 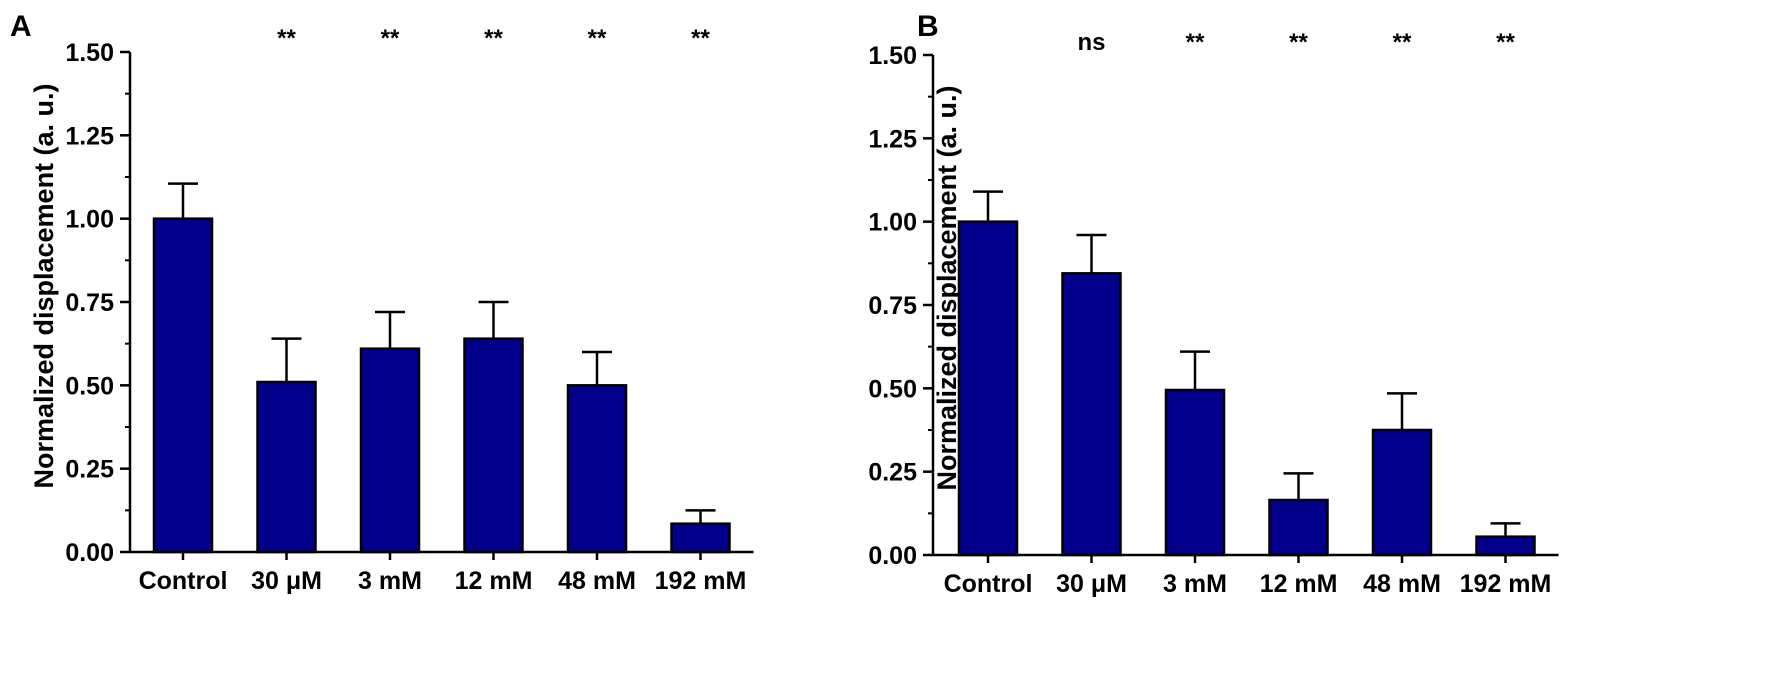 I want to click on panel-letter: A, so click(x=21, y=26).